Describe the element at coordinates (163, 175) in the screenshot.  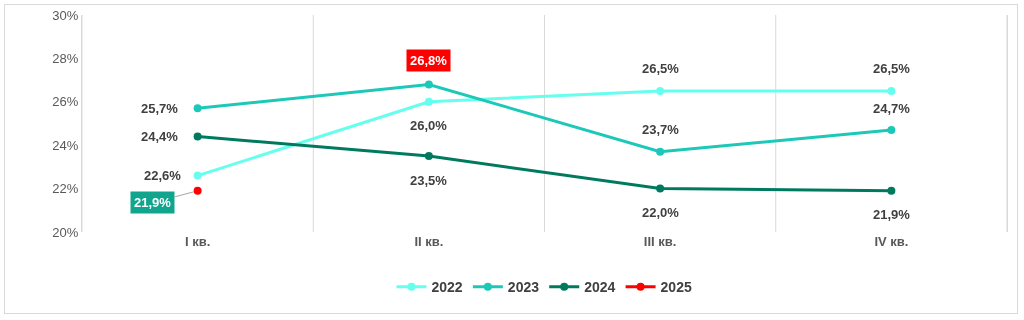
I see `data-label: 22,6%` at that location.